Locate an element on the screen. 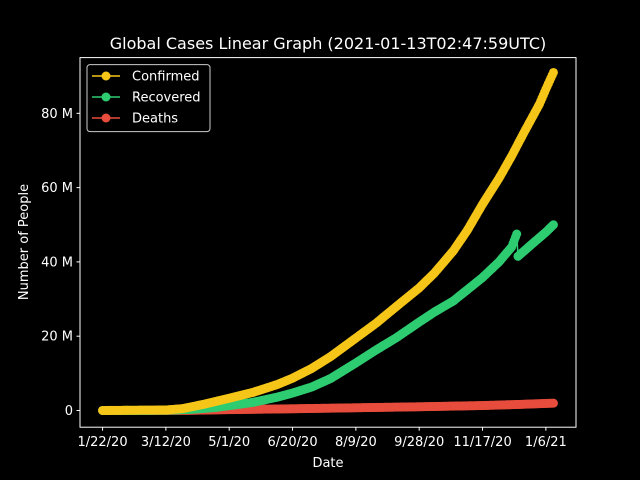 The image size is (640, 480). legend-label-confirmed: Confirmed is located at coordinates (166, 77).